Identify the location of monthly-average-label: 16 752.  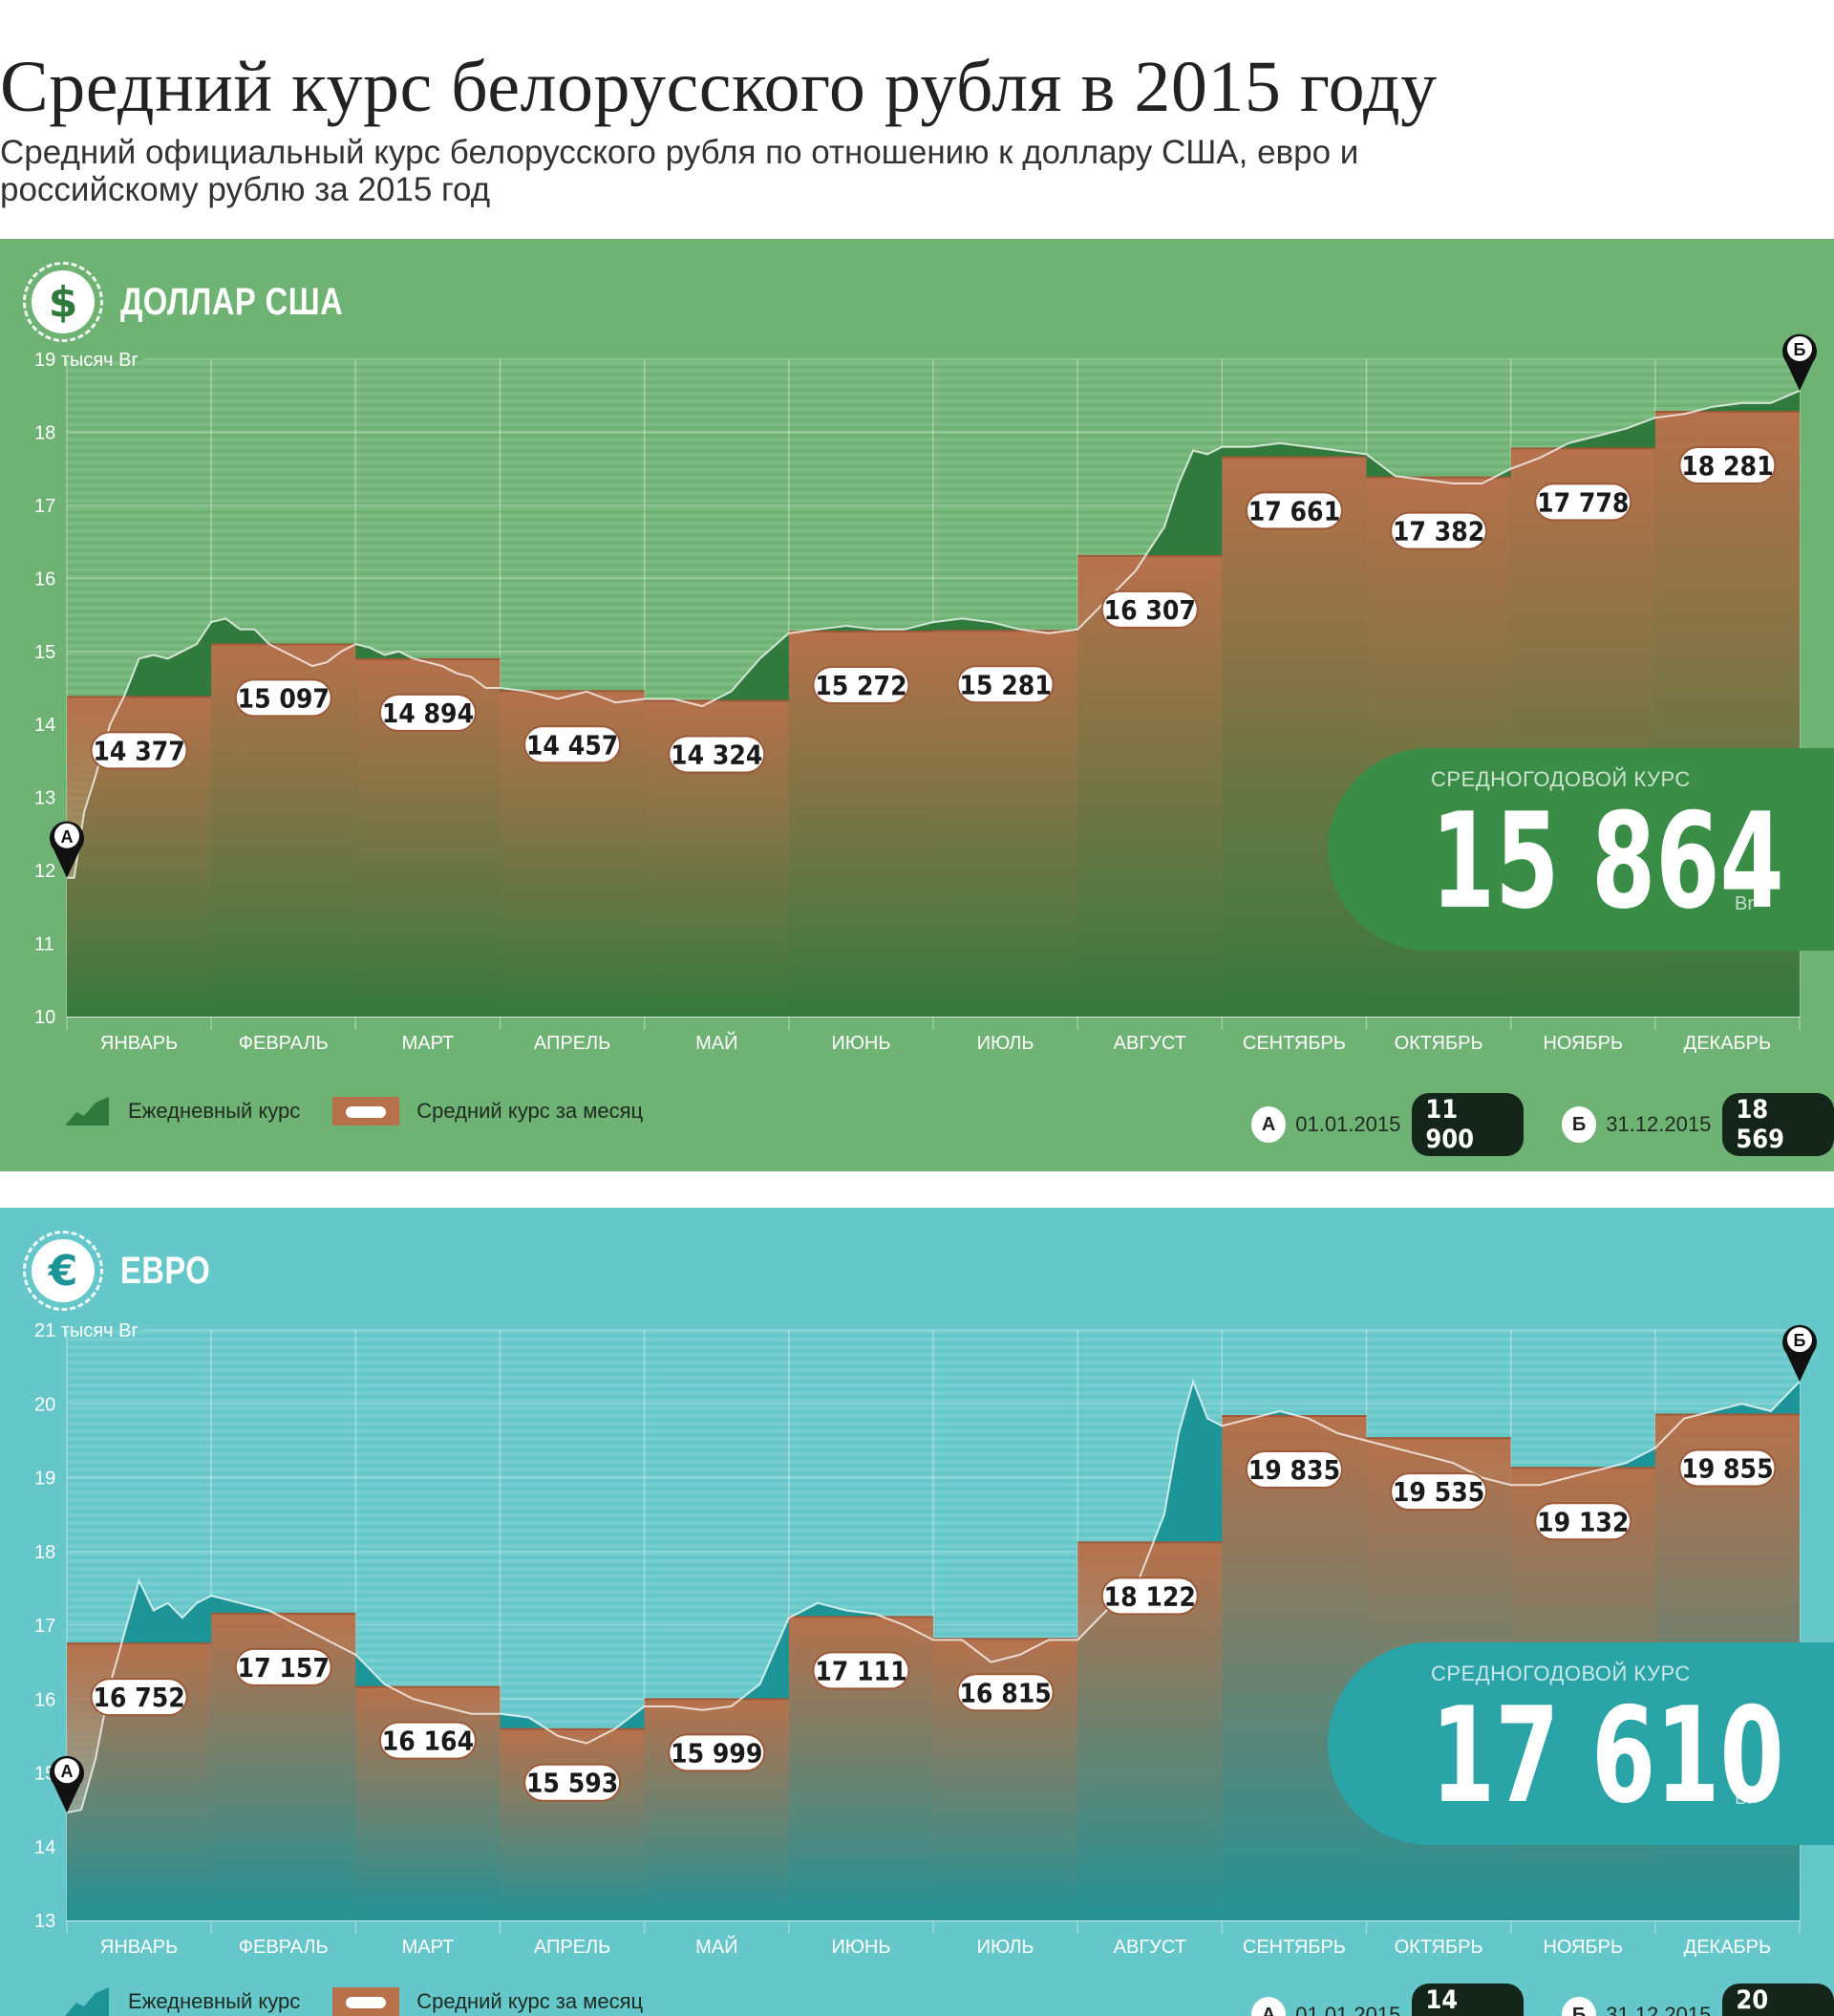
(139, 1697).